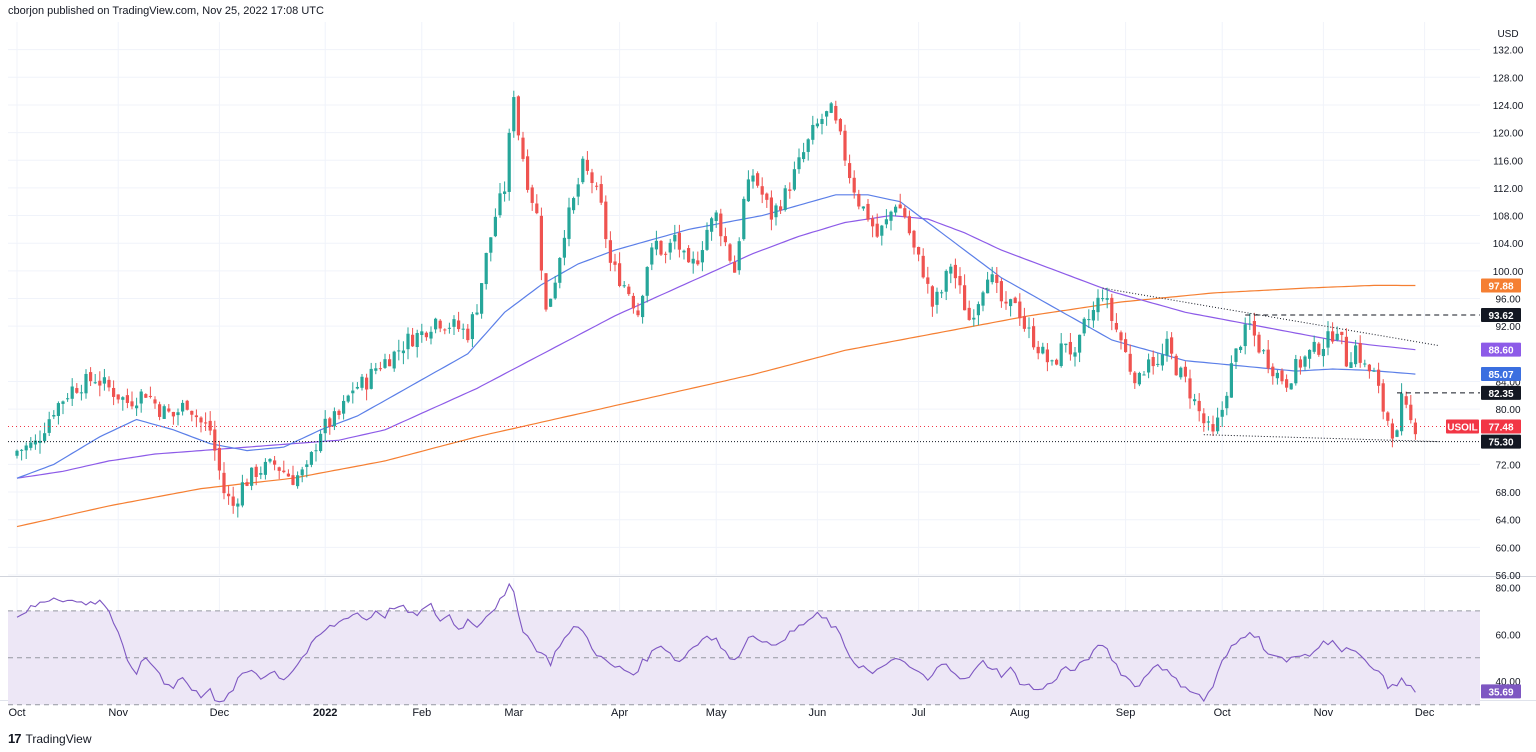  What do you see at coordinates (1508, 161) in the screenshot?
I see `price-tick-label: 116.00` at bounding box center [1508, 161].